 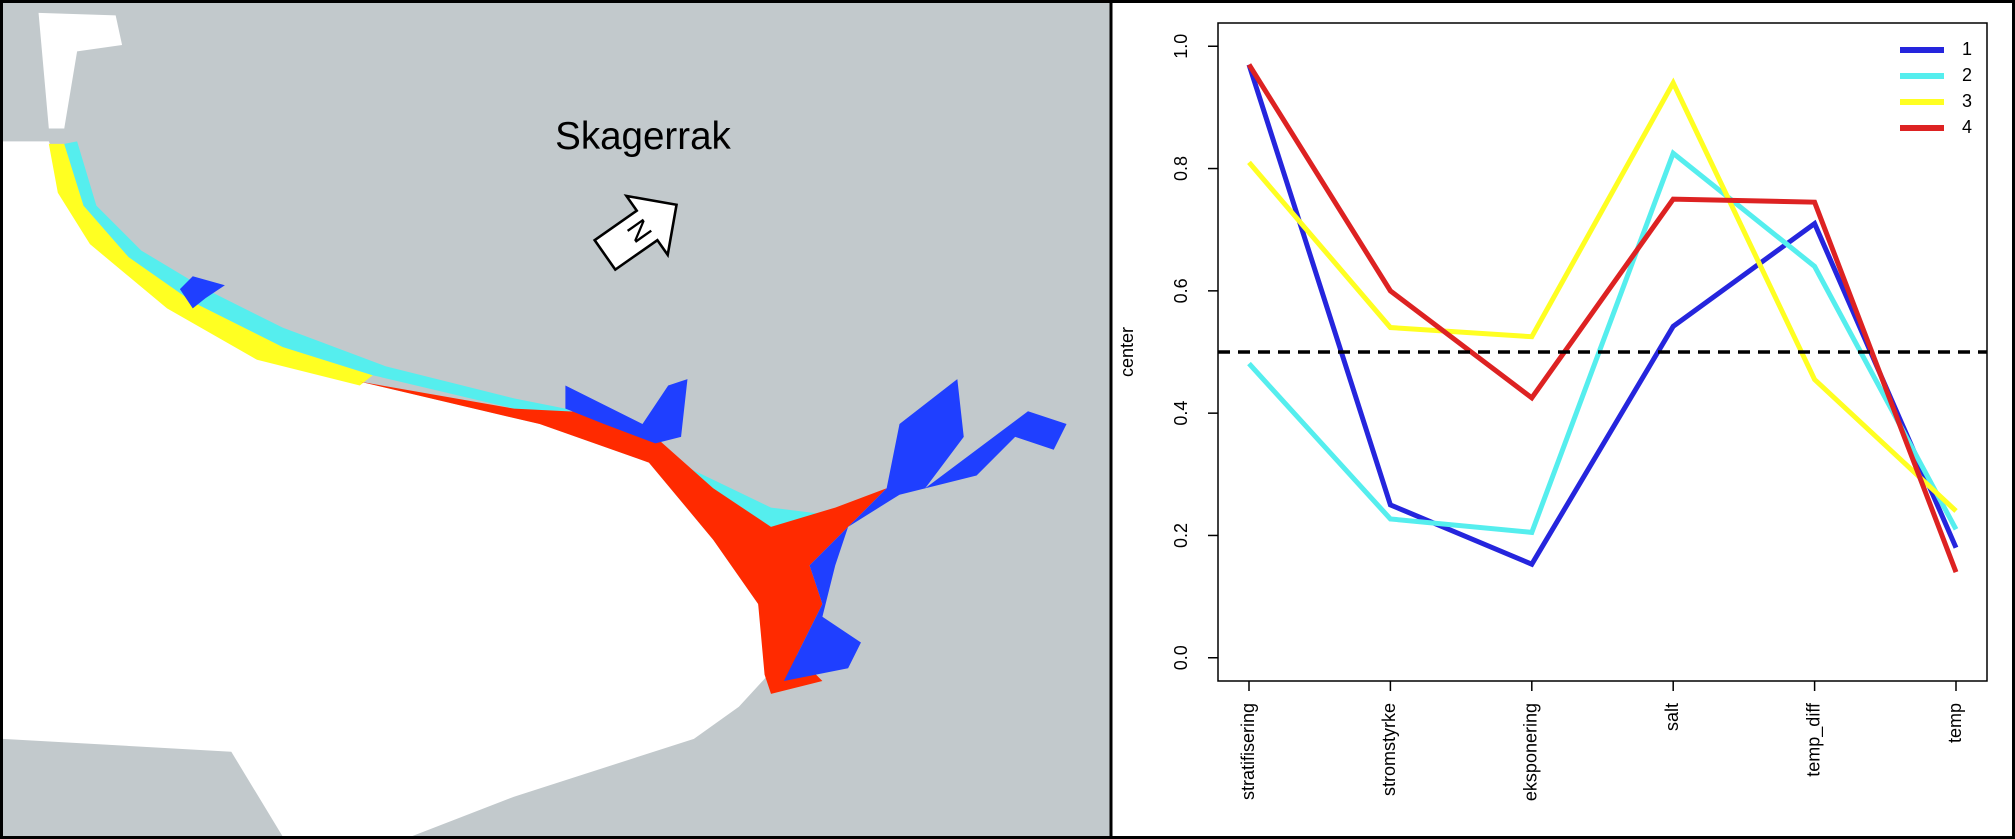 What do you see at coordinates (643, 136) in the screenshot?
I see `map-label: Skagerrak` at bounding box center [643, 136].